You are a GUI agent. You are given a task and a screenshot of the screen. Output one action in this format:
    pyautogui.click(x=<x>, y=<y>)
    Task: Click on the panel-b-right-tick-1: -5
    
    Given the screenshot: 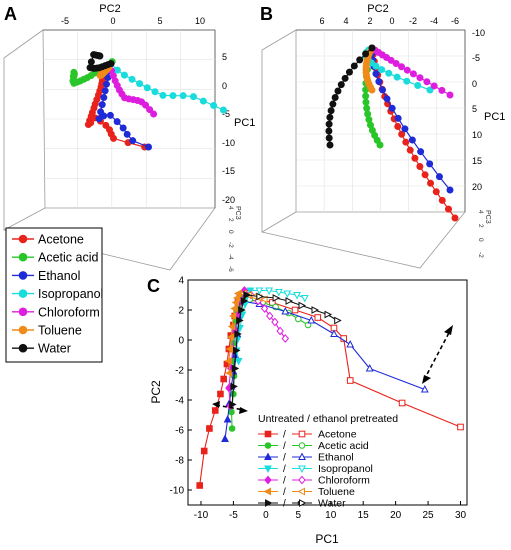 What is the action you would take?
    pyautogui.click(x=476, y=58)
    